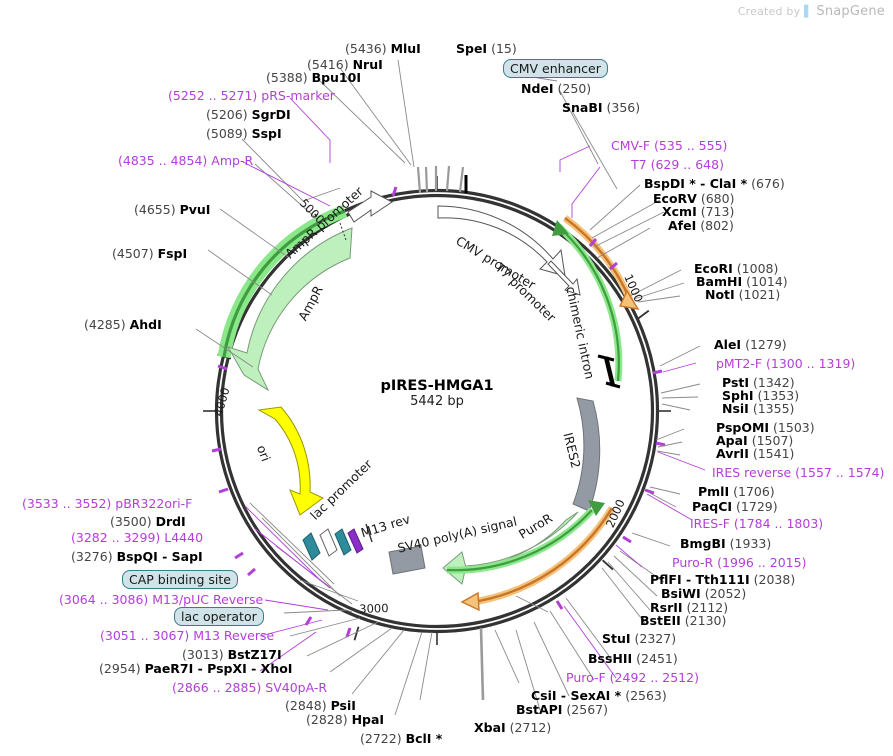 This screenshot has width=893, height=756. I want to click on label-csii-sexai-pos: (2563), so click(646, 695).